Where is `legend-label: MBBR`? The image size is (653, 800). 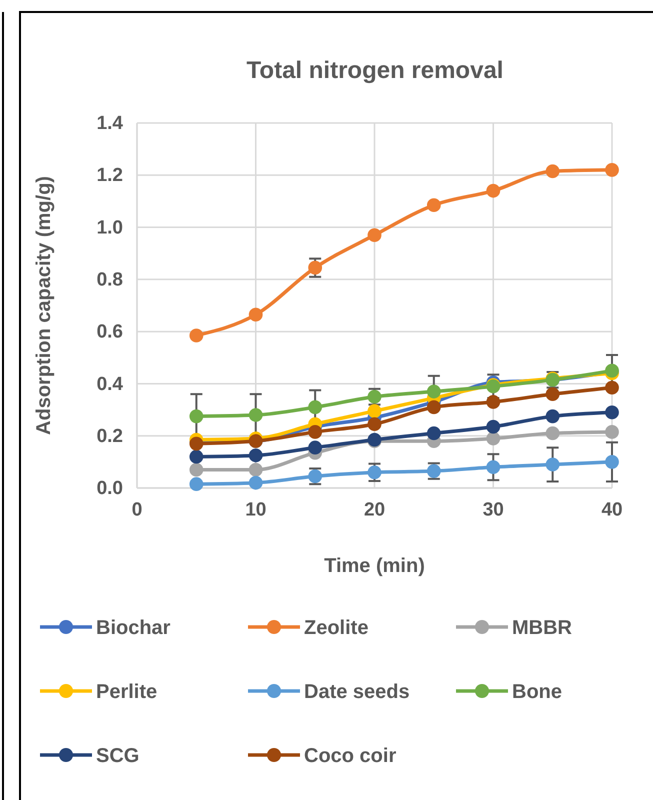 legend-label: MBBR is located at coordinates (542, 628).